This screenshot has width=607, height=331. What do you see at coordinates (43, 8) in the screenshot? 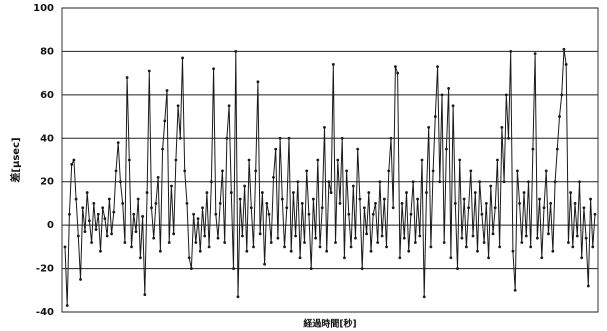
I see `y-tick-label: 100` at bounding box center [43, 8].